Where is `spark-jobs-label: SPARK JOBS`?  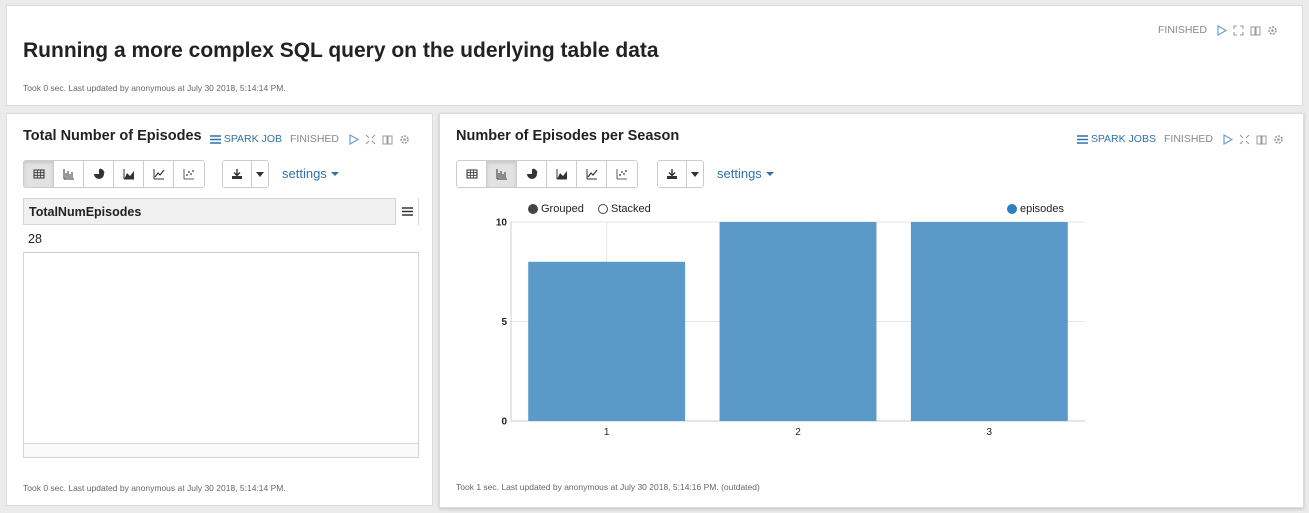
spark-jobs-label: SPARK JOBS is located at coordinates (1123, 139).